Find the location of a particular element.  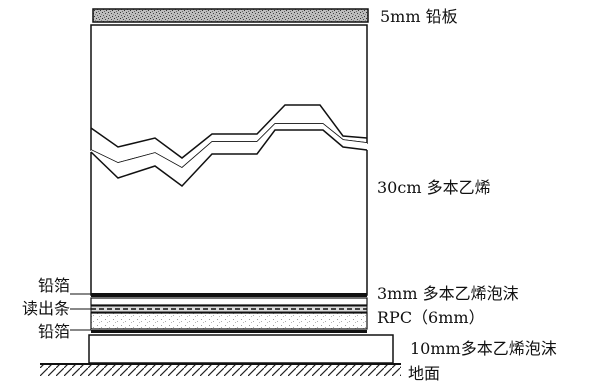

foam-10mm is located at coordinates (241, 349).